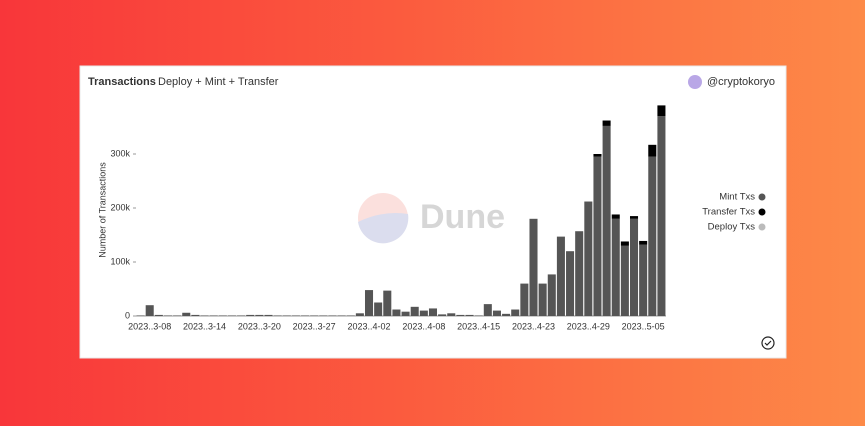  Describe the element at coordinates (462, 217) in the screenshot. I see `watermark: Dune` at that location.